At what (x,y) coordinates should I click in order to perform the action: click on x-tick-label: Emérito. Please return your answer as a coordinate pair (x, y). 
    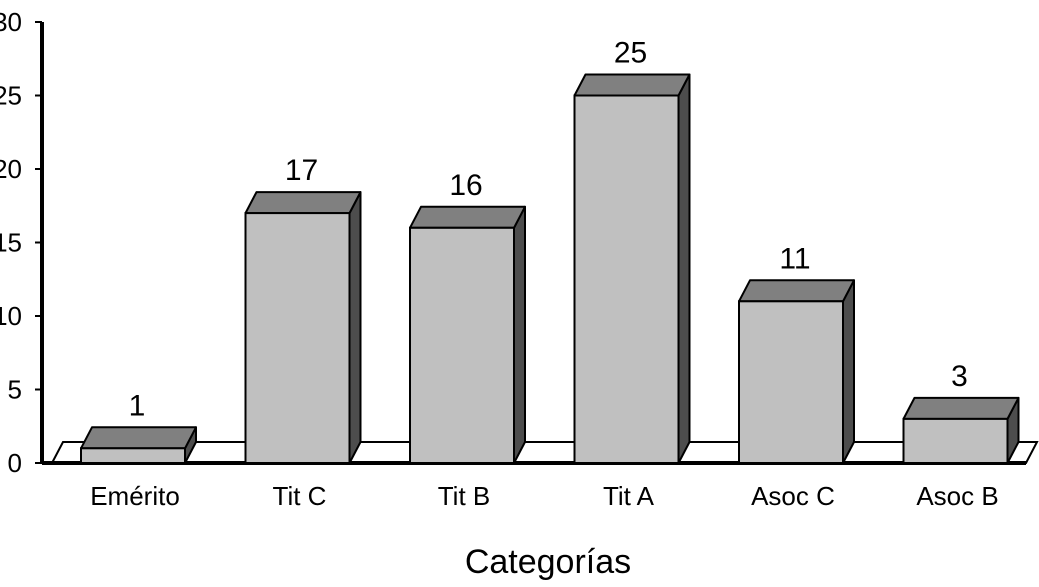
    Looking at the image, I should click on (135, 496).